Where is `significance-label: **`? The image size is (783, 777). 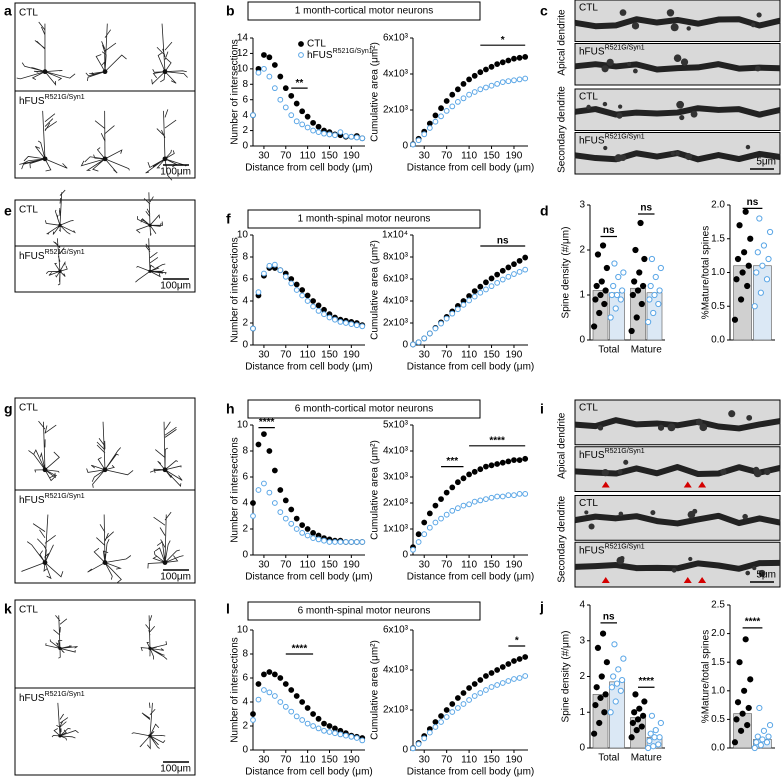
significance-label: ** is located at coordinates (300, 83).